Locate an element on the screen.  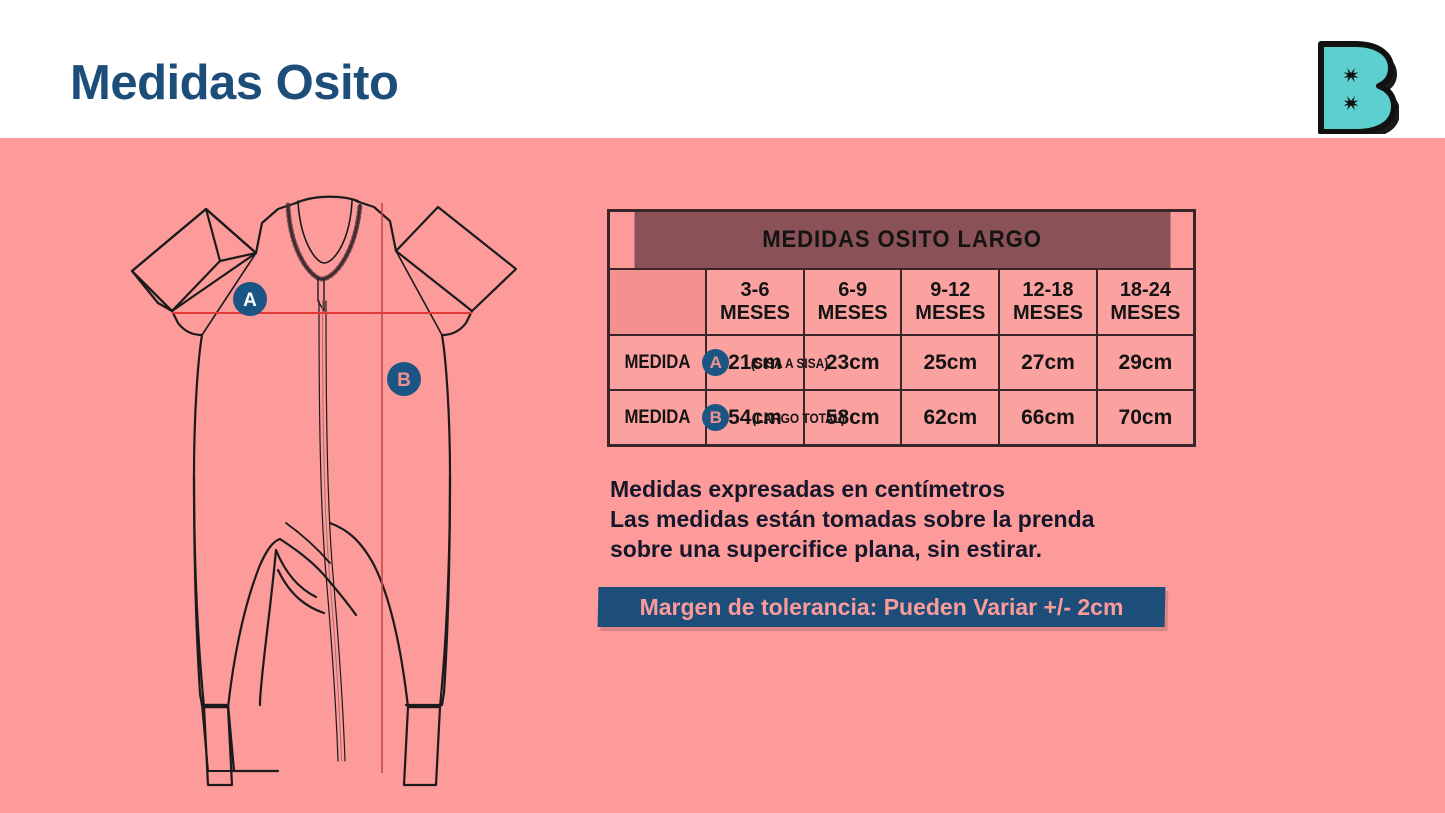
header-size-2: 6-9 MESES is located at coordinates (852, 302).